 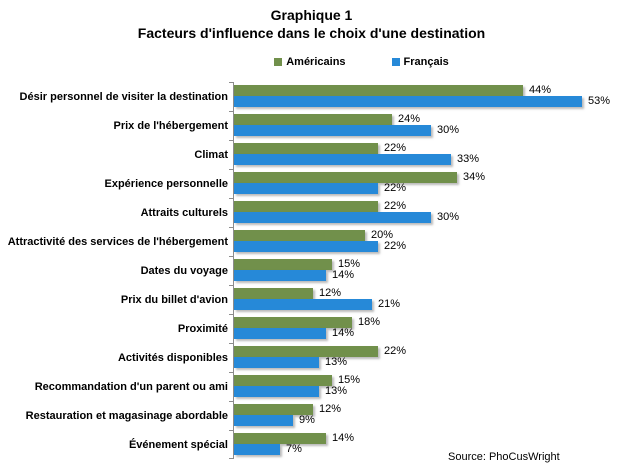 I want to click on value-label-francais: 9%, so click(x=307, y=420).